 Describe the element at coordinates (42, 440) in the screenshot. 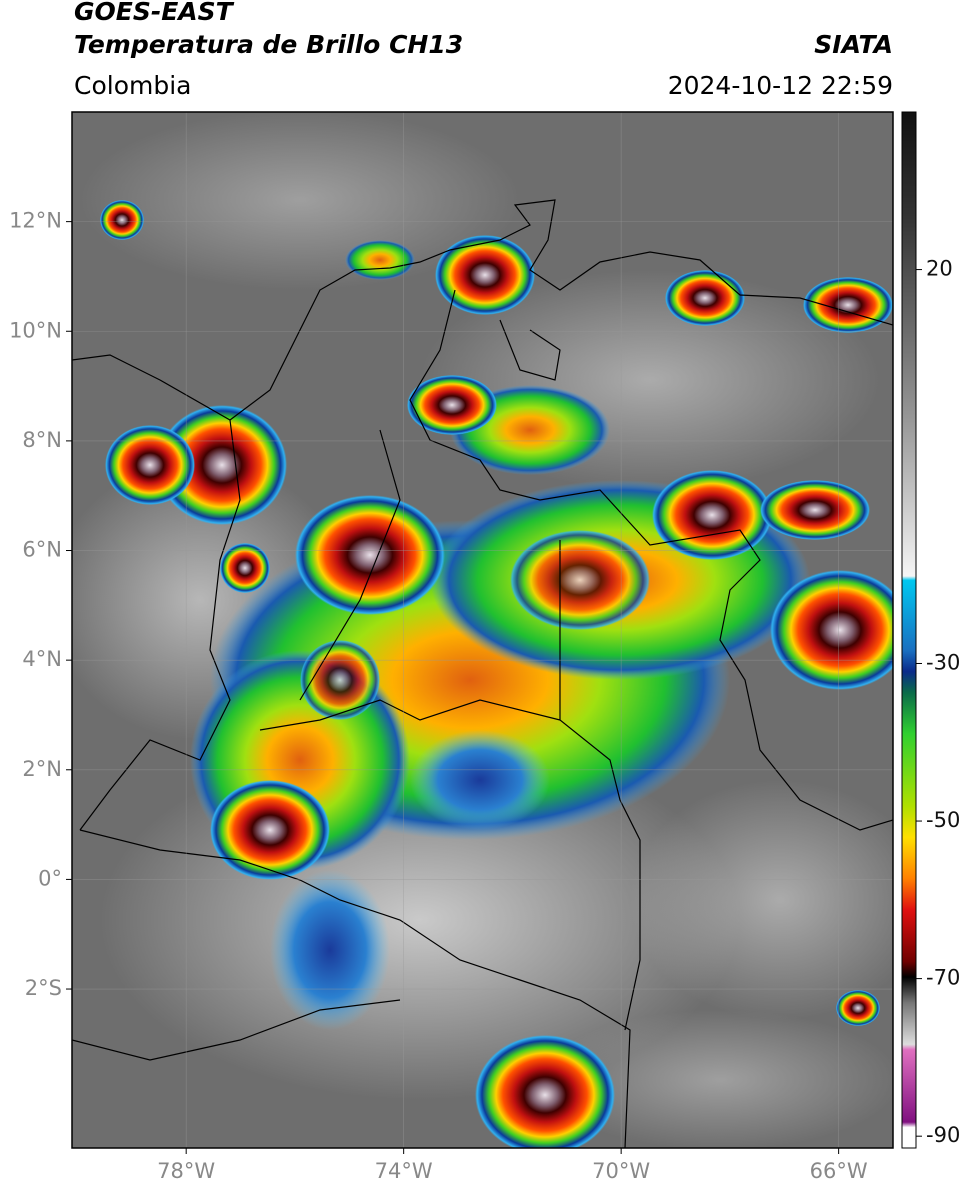

I see `y-tick-label: 8°N` at that location.